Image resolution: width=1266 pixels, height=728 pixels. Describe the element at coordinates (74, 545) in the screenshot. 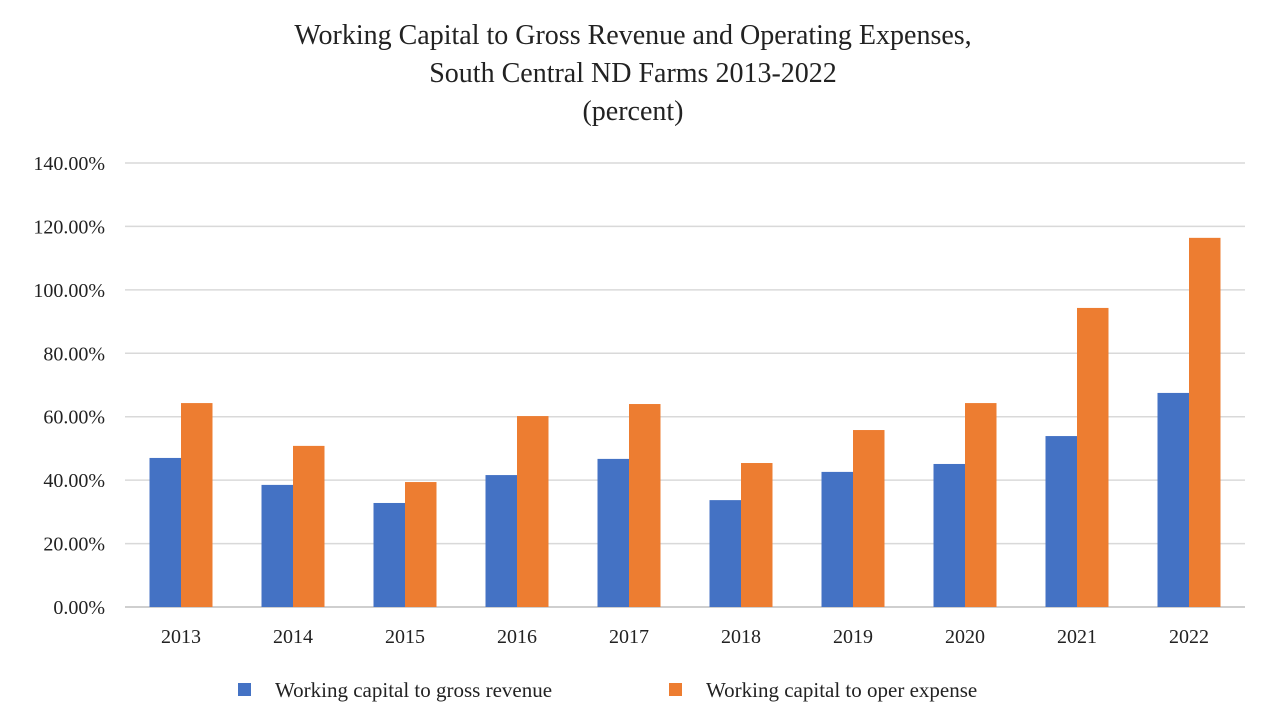

I see `y-tick-label: 20.00%` at that location.